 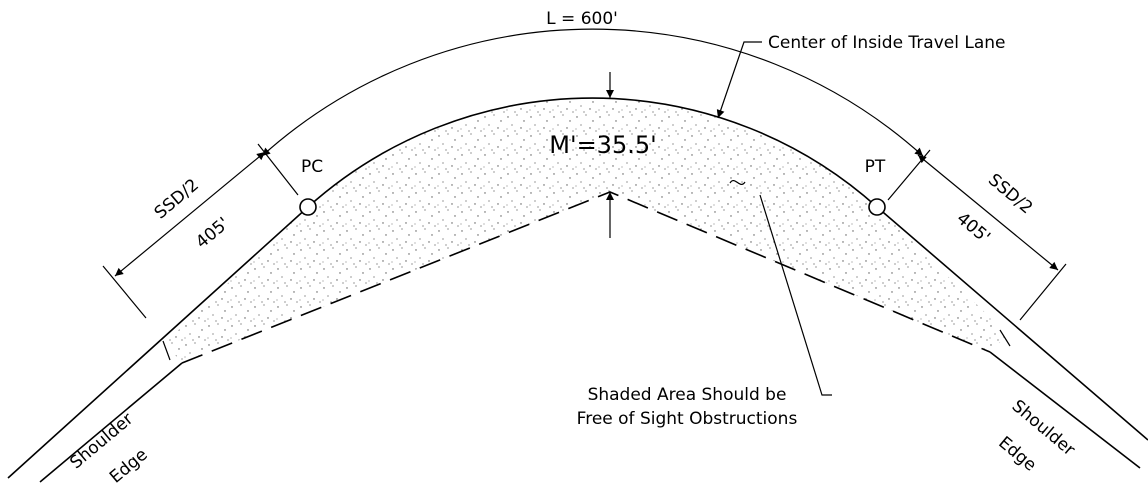 What do you see at coordinates (129, 464) in the screenshot?
I see `left-shoulder-label: Edge` at bounding box center [129, 464].